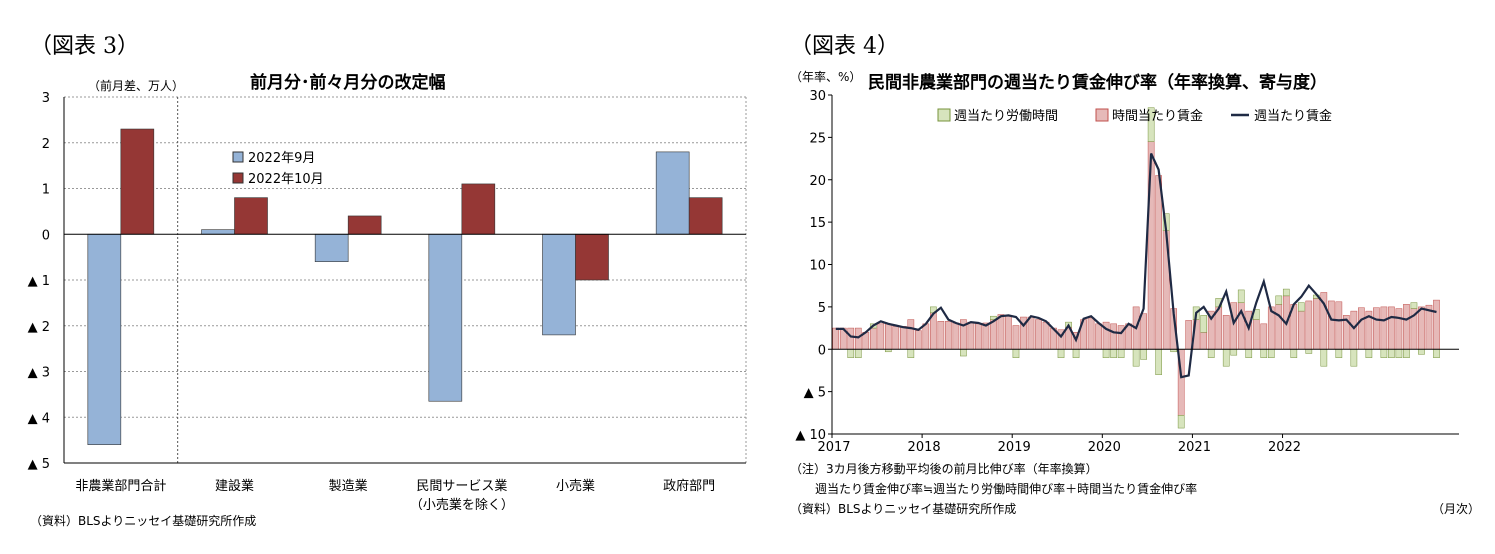 The image size is (1495, 554). I want to click on x-category-label: 建設業, so click(234, 486).